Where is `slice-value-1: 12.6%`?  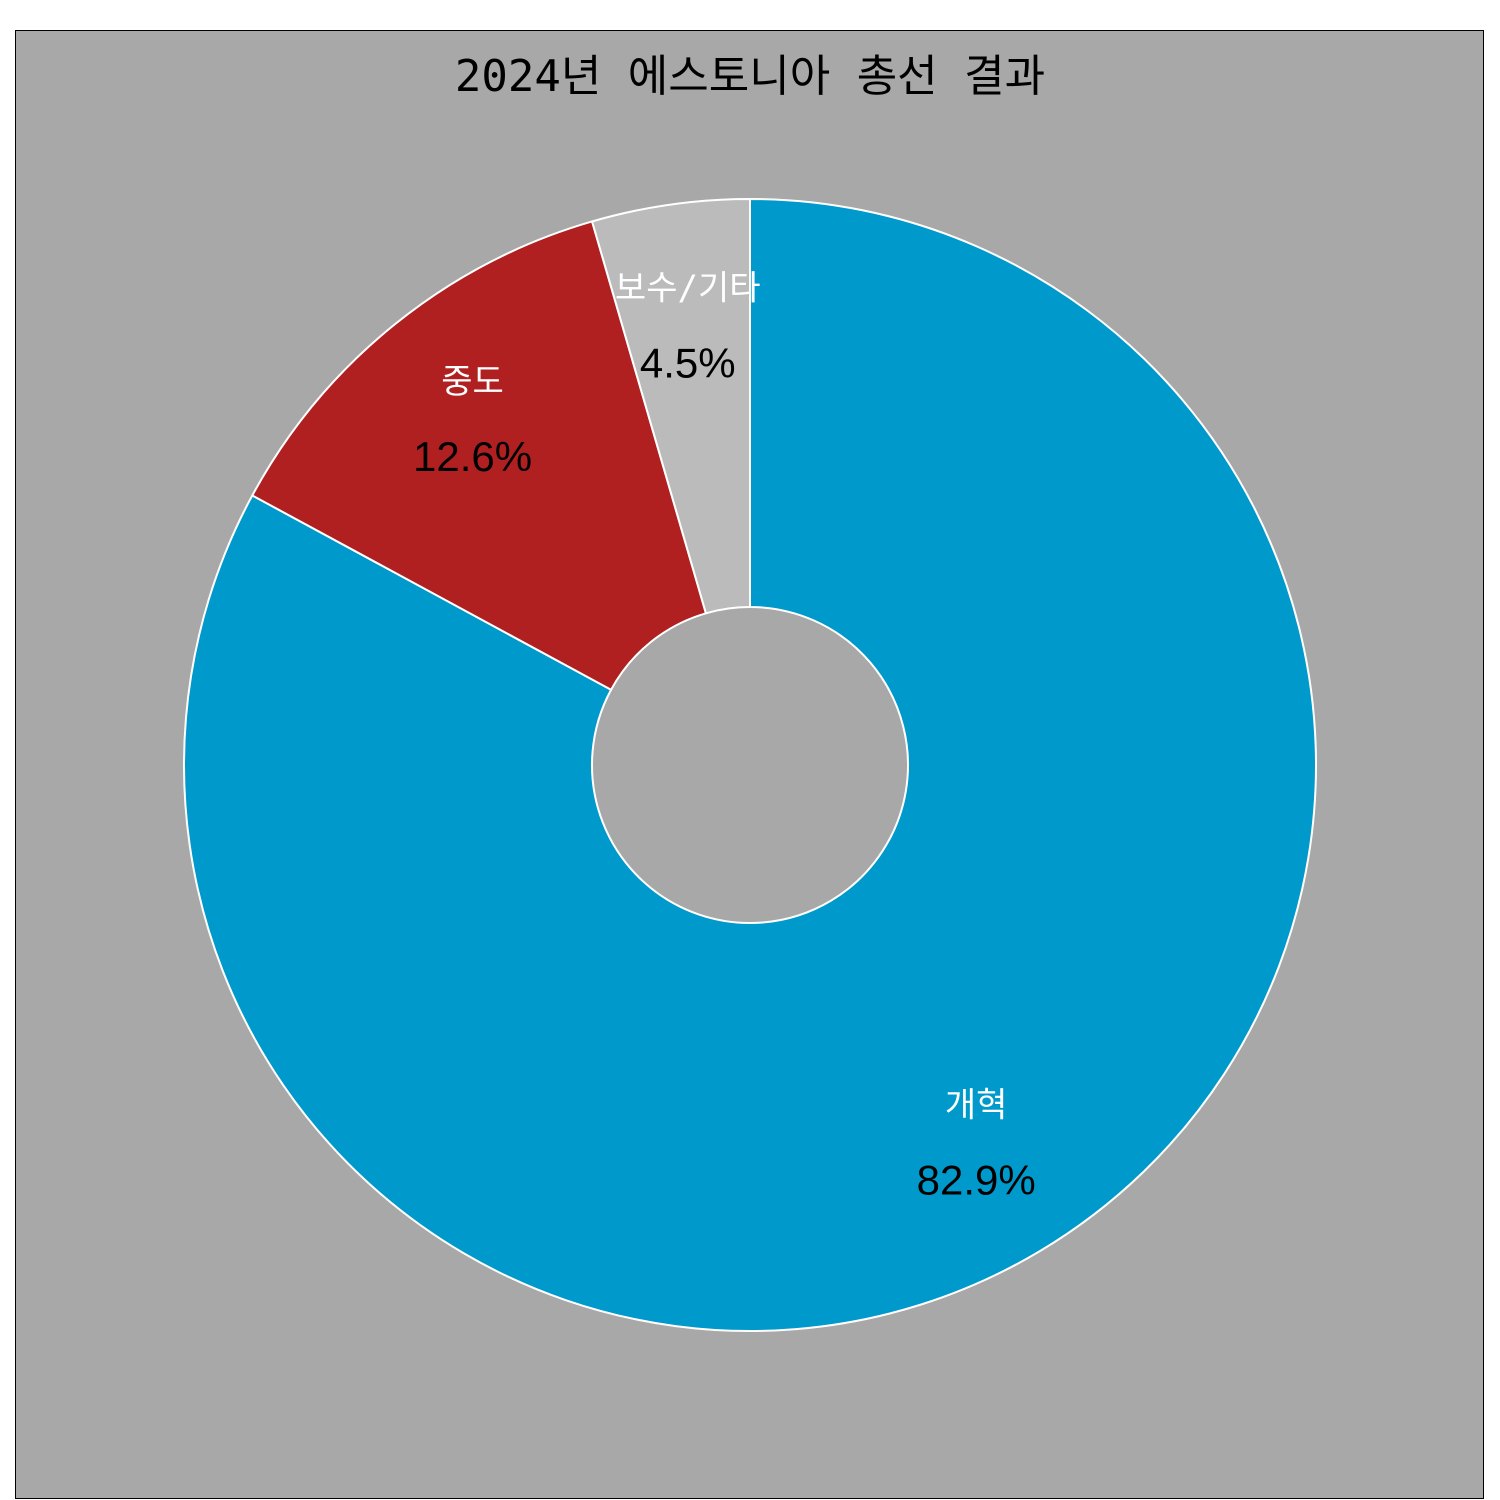 slice-value-1: 12.6% is located at coordinates (472, 456).